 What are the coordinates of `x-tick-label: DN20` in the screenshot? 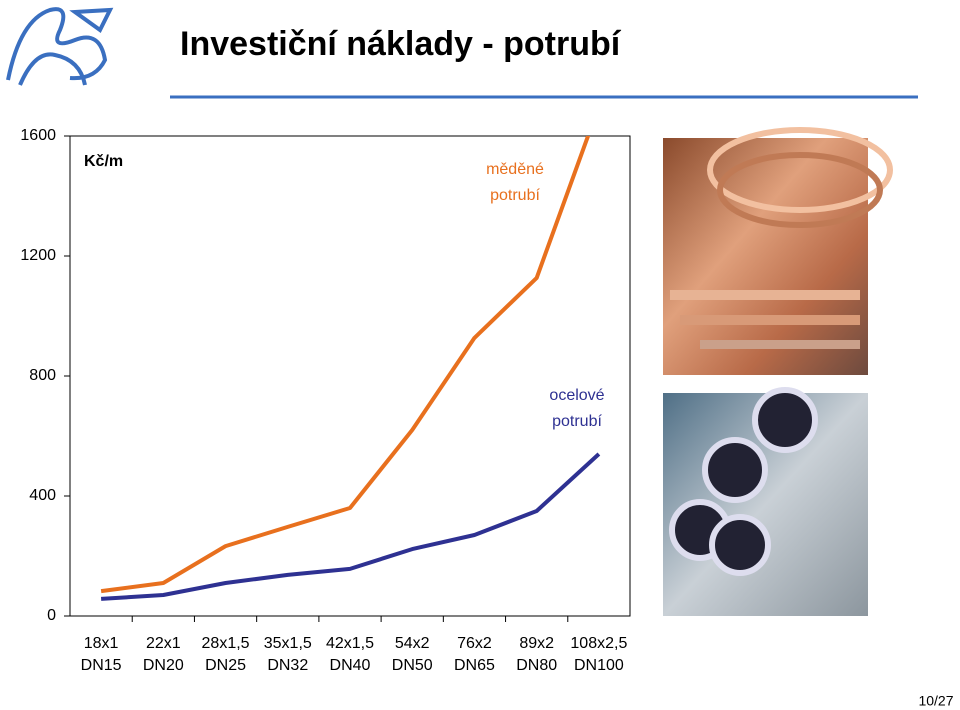 It's located at (163, 665).